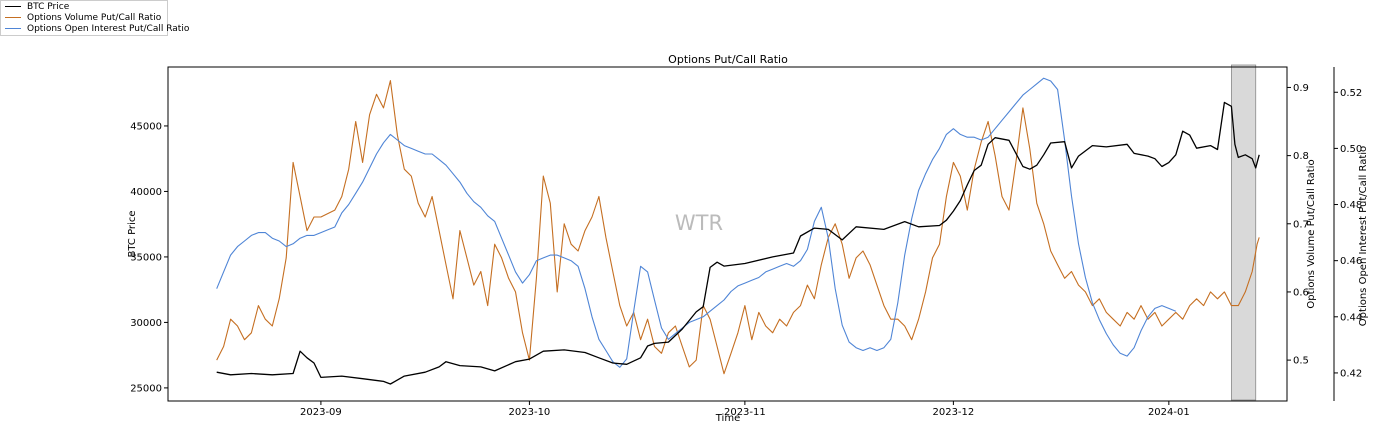 This screenshot has height=448, width=1400. What do you see at coordinates (727, 418) in the screenshot?
I see `x-axis-label: Time` at bounding box center [727, 418].